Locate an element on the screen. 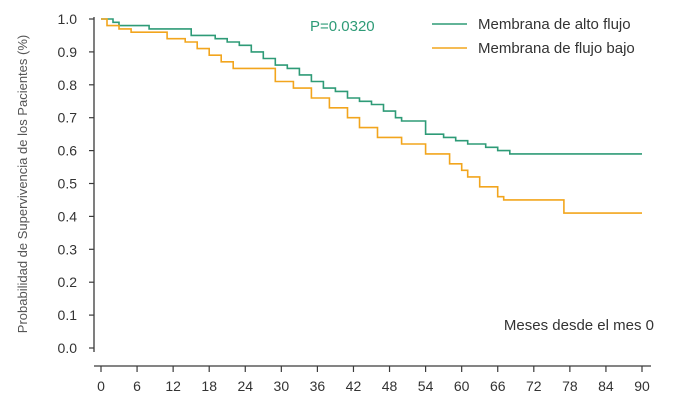 This screenshot has width=675, height=404. x-tick-label: 54 is located at coordinates (426, 386).